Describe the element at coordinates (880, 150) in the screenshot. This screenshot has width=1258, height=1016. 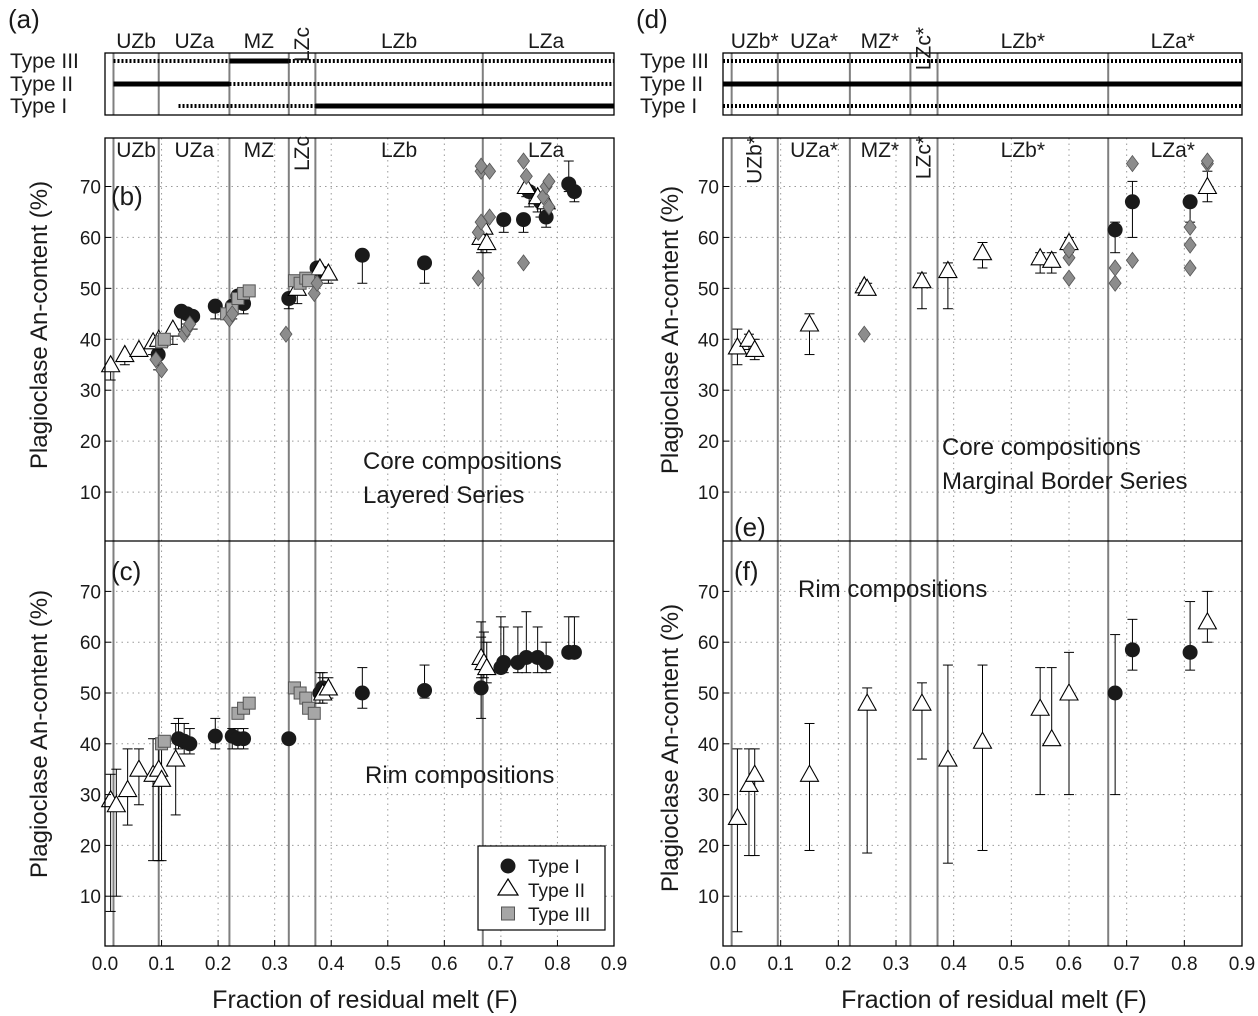
I see `zone-label-e-2: MZ*` at that location.